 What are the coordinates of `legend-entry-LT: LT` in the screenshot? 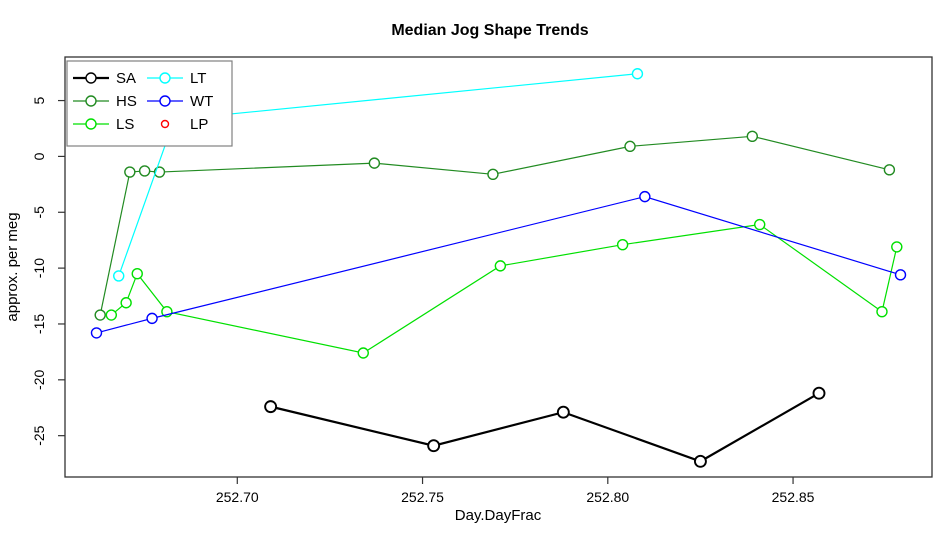 It's located at (176, 78).